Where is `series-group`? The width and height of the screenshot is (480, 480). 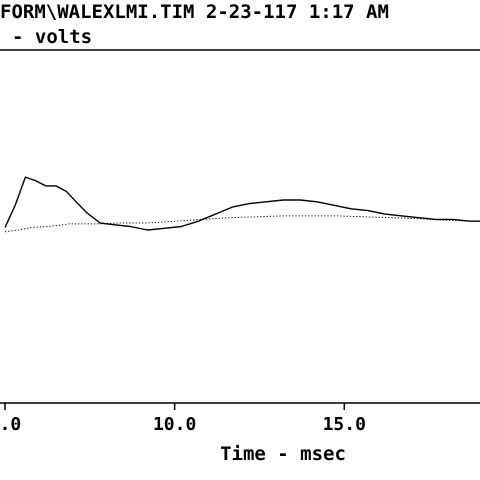
series-group is located at coordinates (242, 204).